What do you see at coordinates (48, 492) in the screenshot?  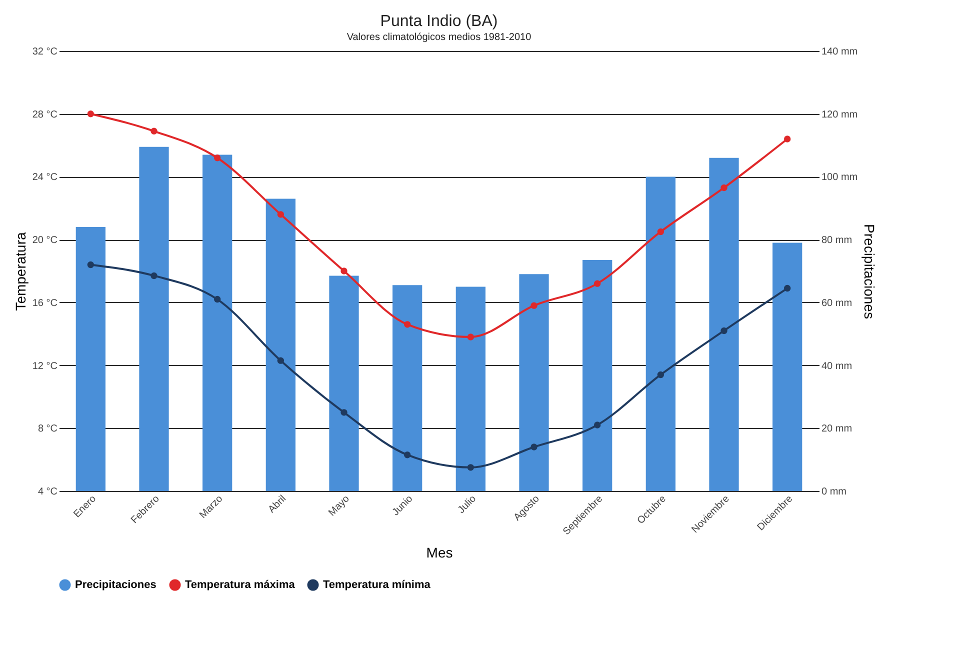 I see `y-tick-label: 4 °C` at bounding box center [48, 492].